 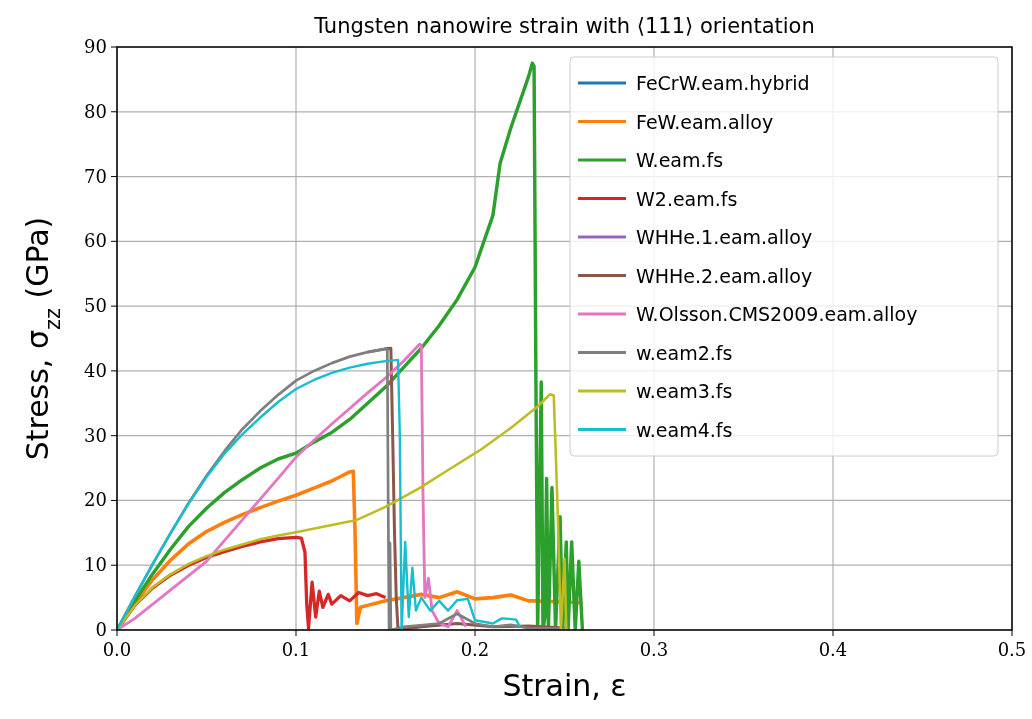 I want to click on x-axis-title: Strain, ε, so click(x=564, y=685).